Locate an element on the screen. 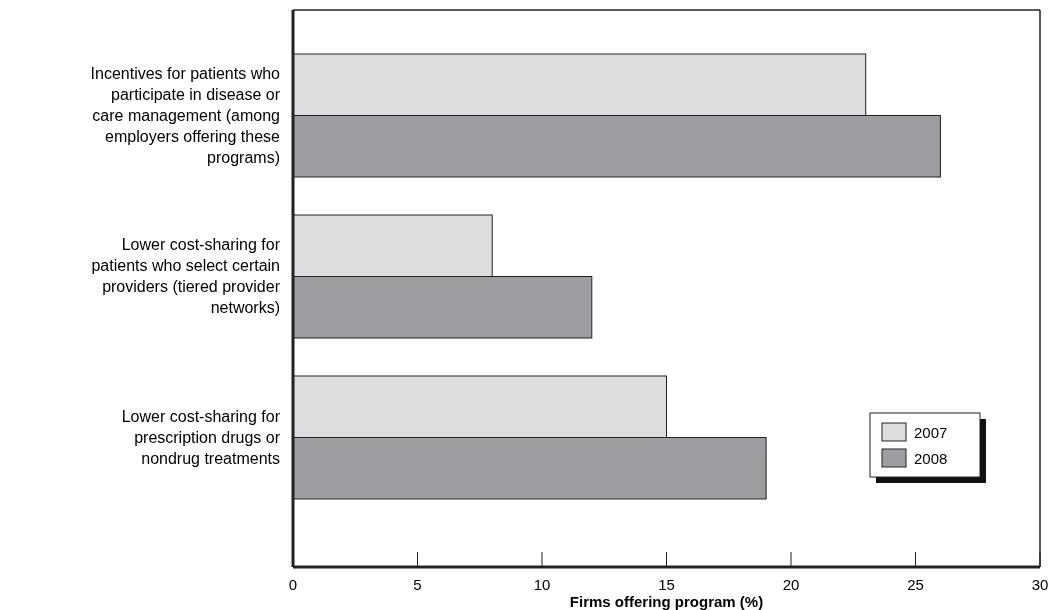  legend-label: 2008 is located at coordinates (931, 458).